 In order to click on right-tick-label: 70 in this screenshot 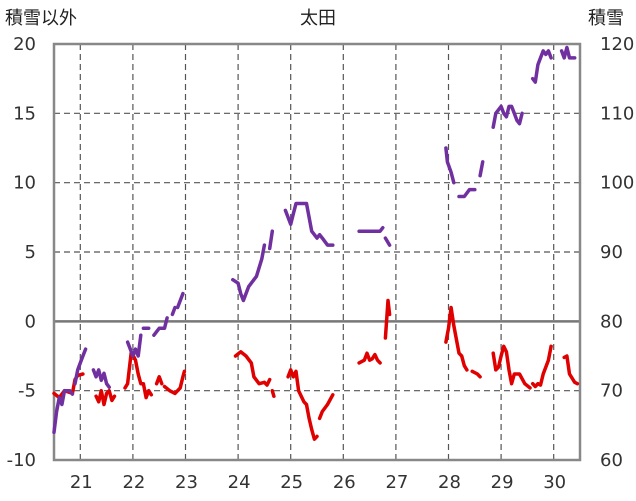, I will do `click(611, 391)`.